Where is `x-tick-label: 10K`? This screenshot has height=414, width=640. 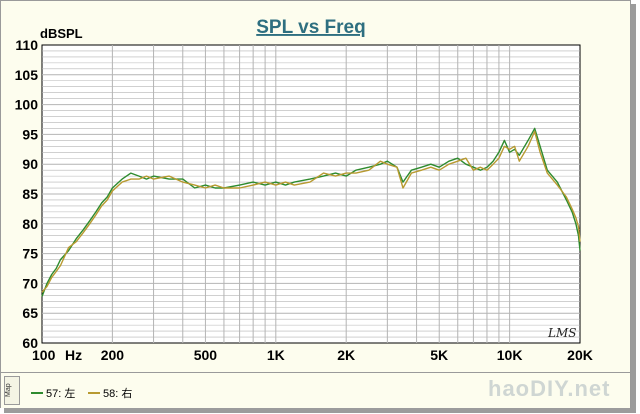
x-tick-label: 10K is located at coordinates (510, 355).